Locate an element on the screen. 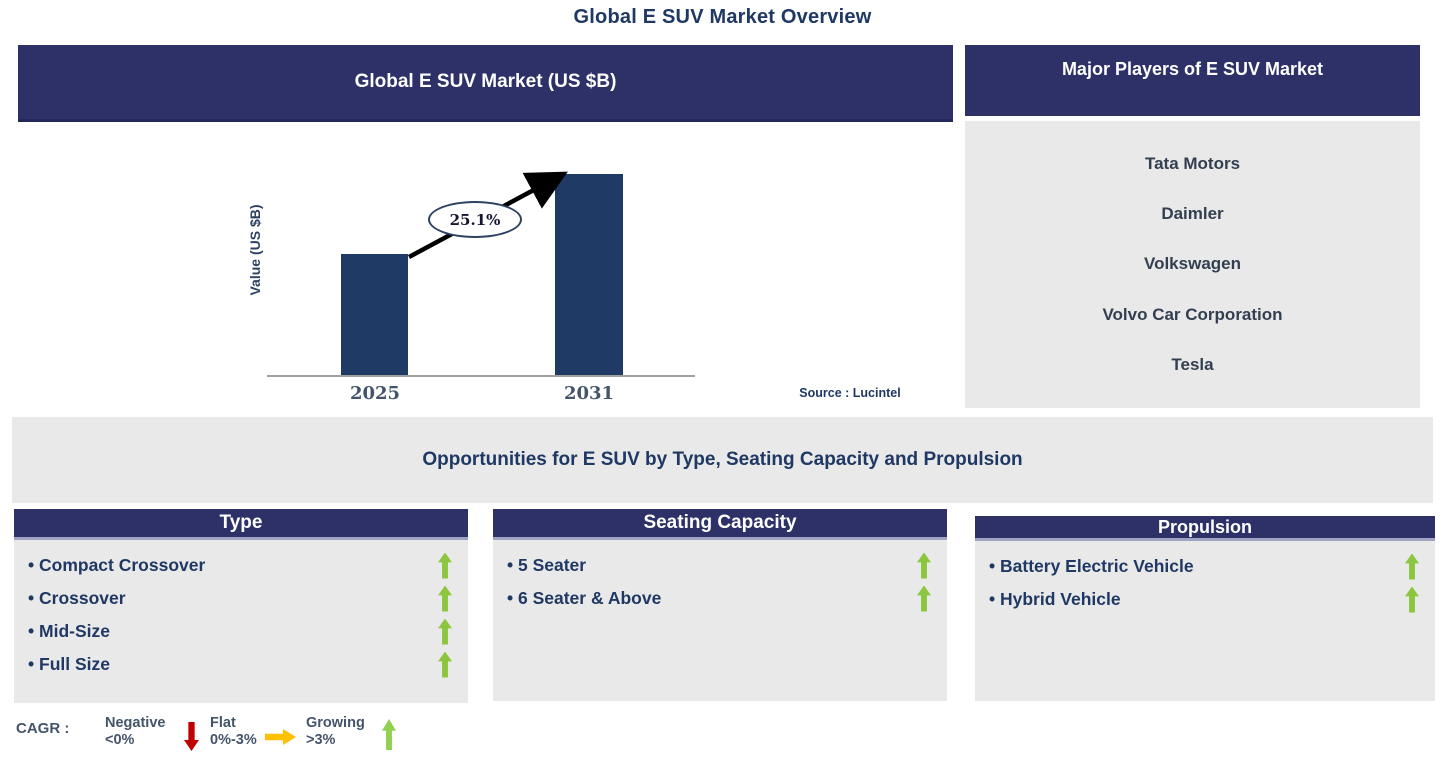 The width and height of the screenshot is (1445, 761). legend-growing-range: >3% is located at coordinates (321, 740).